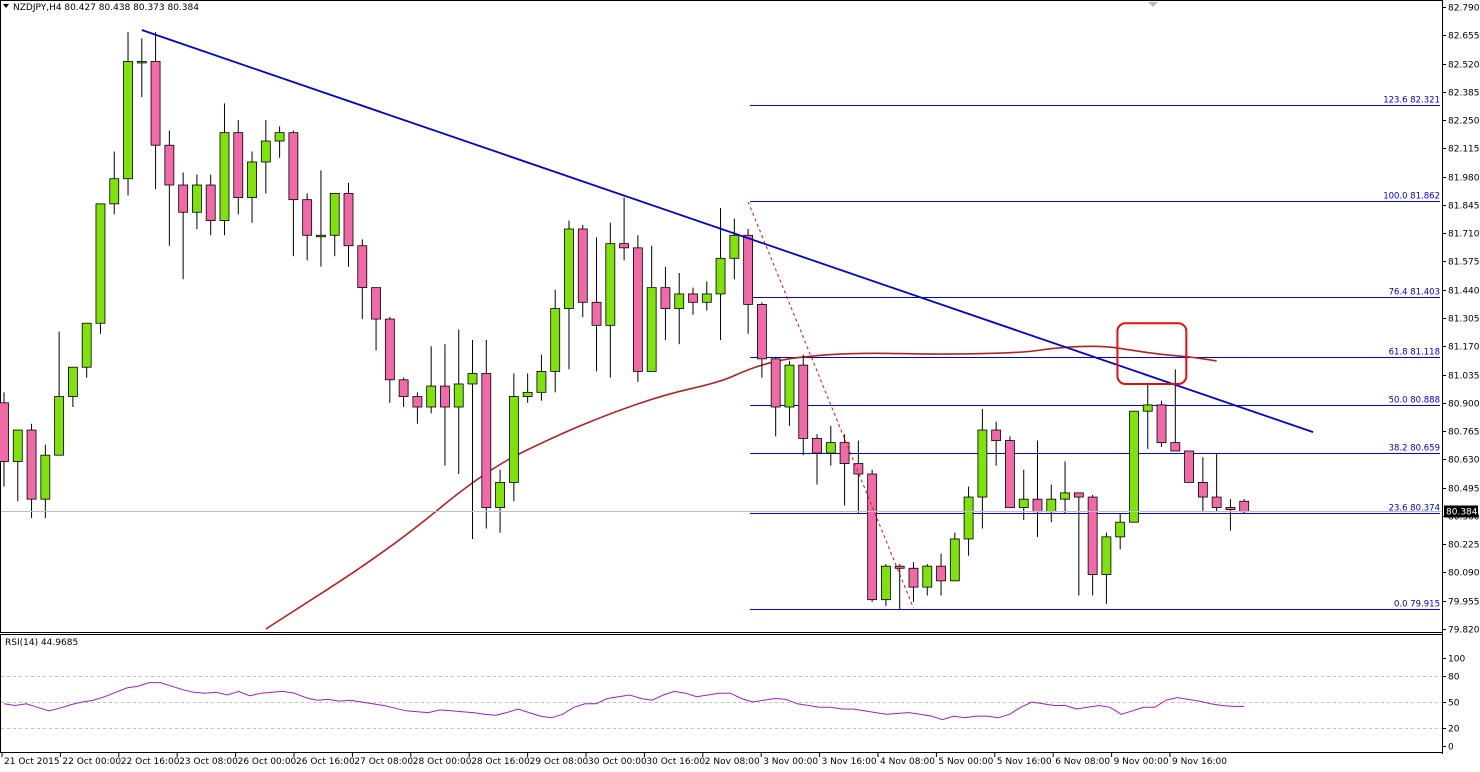 Image resolution: width=1480 pixels, height=772 pixels. I want to click on price-tick-label: 80.900, so click(1464, 405).